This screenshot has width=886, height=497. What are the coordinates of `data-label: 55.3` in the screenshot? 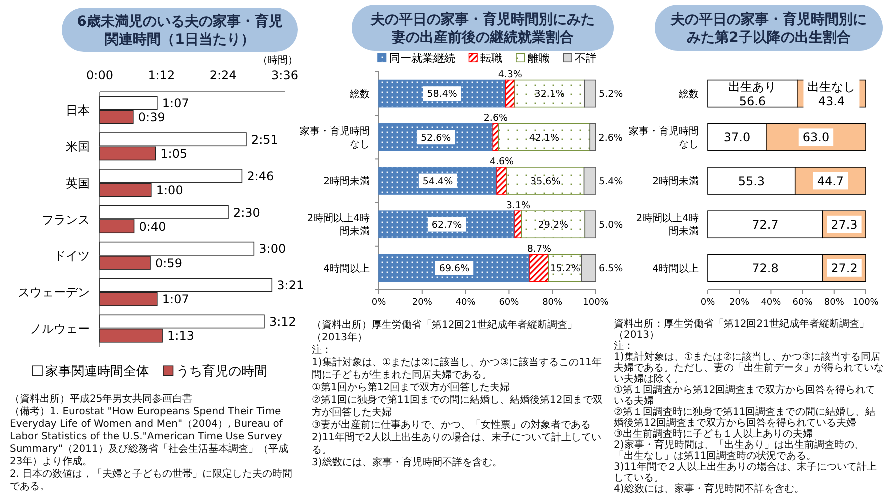 It's located at (752, 181).